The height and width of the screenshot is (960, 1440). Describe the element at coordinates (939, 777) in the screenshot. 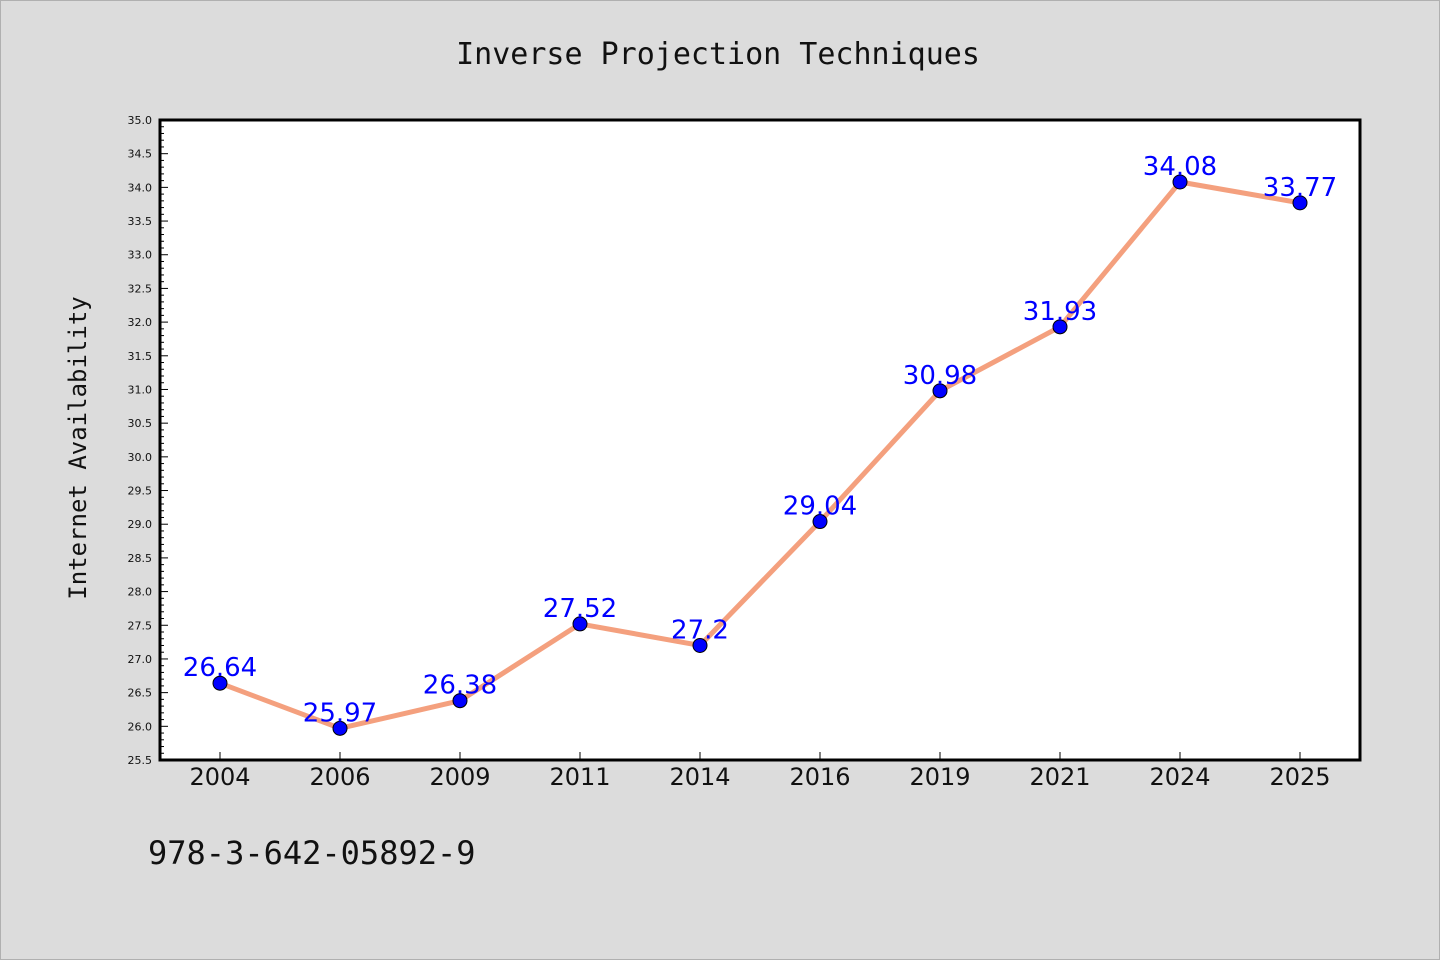

I see `x-tick-label: 2019` at that location.